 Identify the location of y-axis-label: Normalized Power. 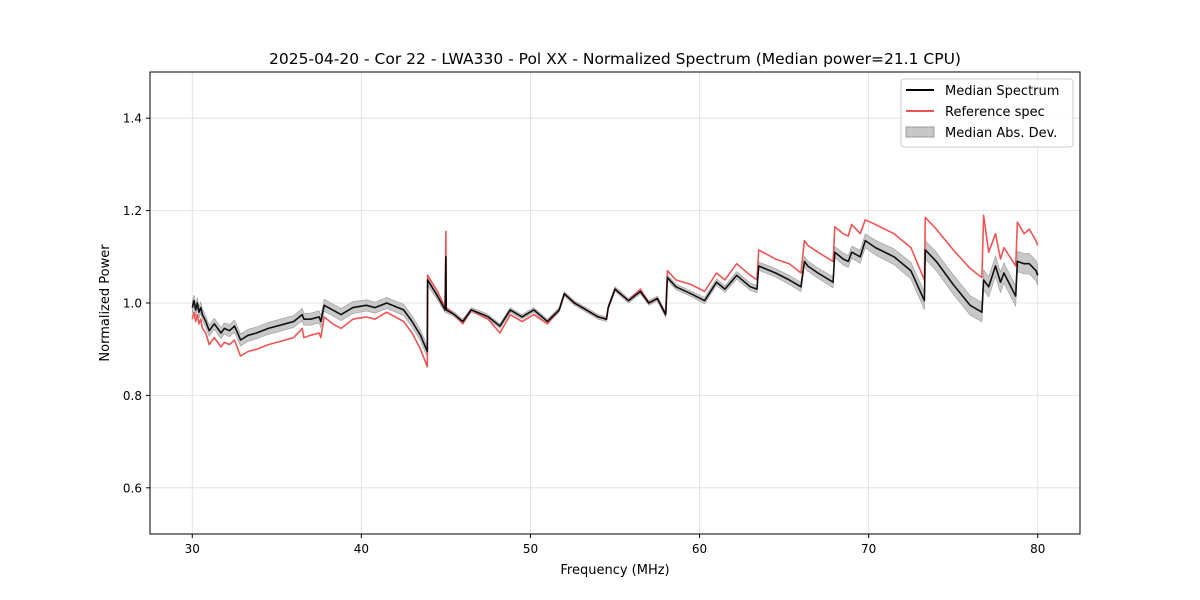
(105, 303).